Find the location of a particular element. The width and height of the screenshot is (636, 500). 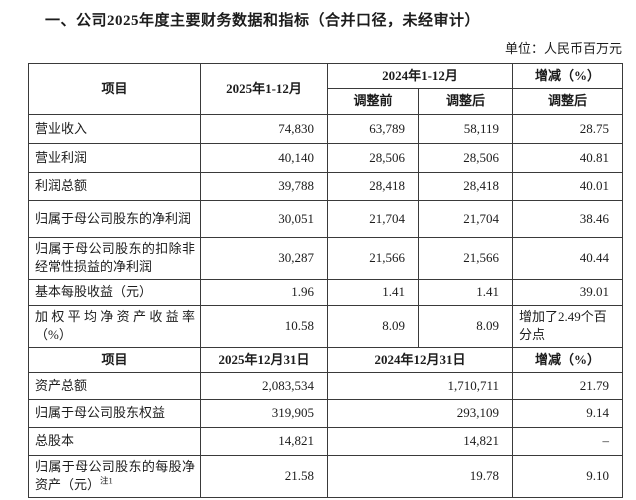

col-header-change-2: 增减（%） is located at coordinates (567, 359).